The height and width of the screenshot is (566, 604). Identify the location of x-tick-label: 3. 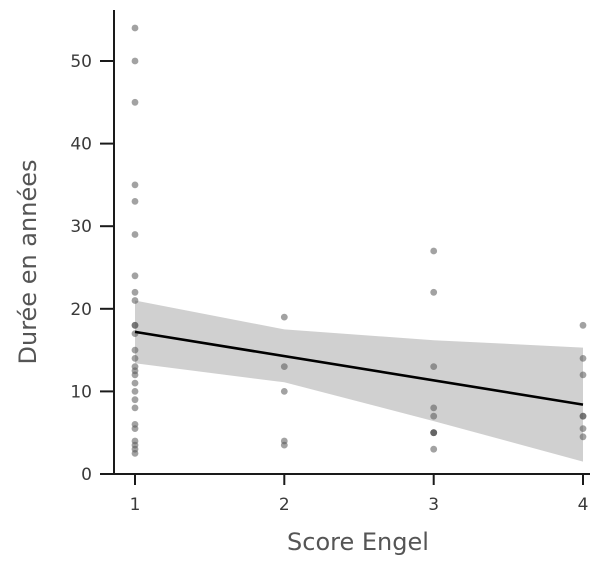
(433, 505).